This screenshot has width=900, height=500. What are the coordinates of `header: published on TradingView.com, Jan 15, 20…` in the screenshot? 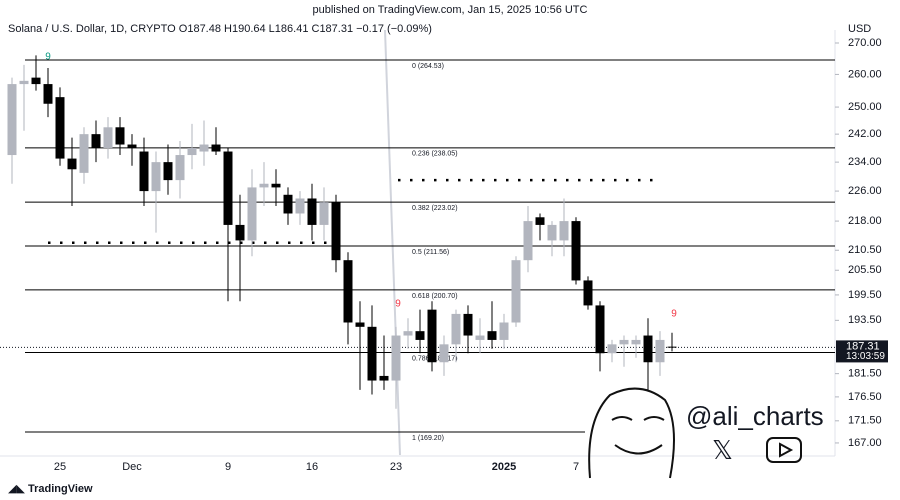 It's located at (450, 10).